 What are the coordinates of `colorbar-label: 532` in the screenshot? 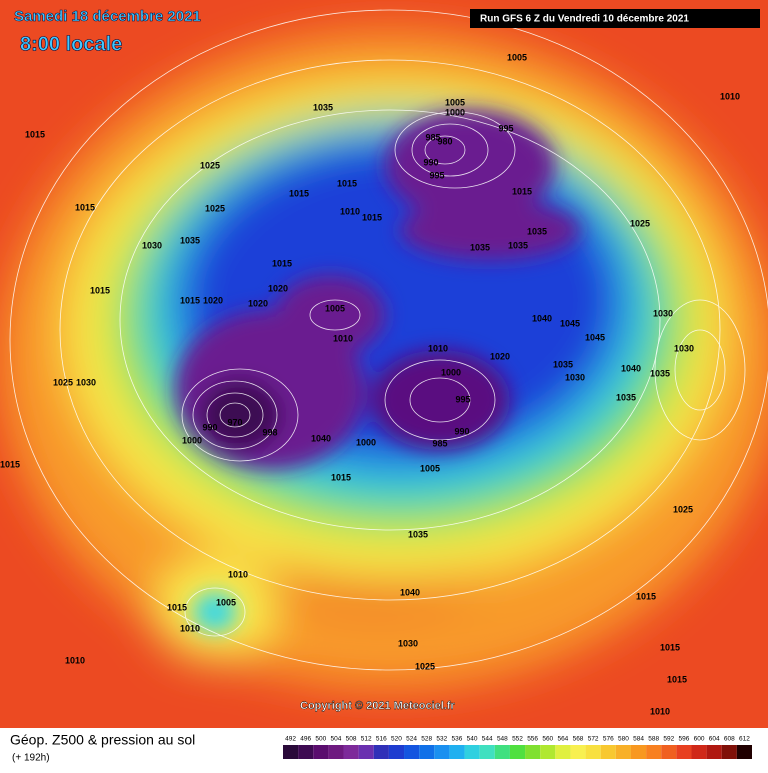 It's located at (441, 739).